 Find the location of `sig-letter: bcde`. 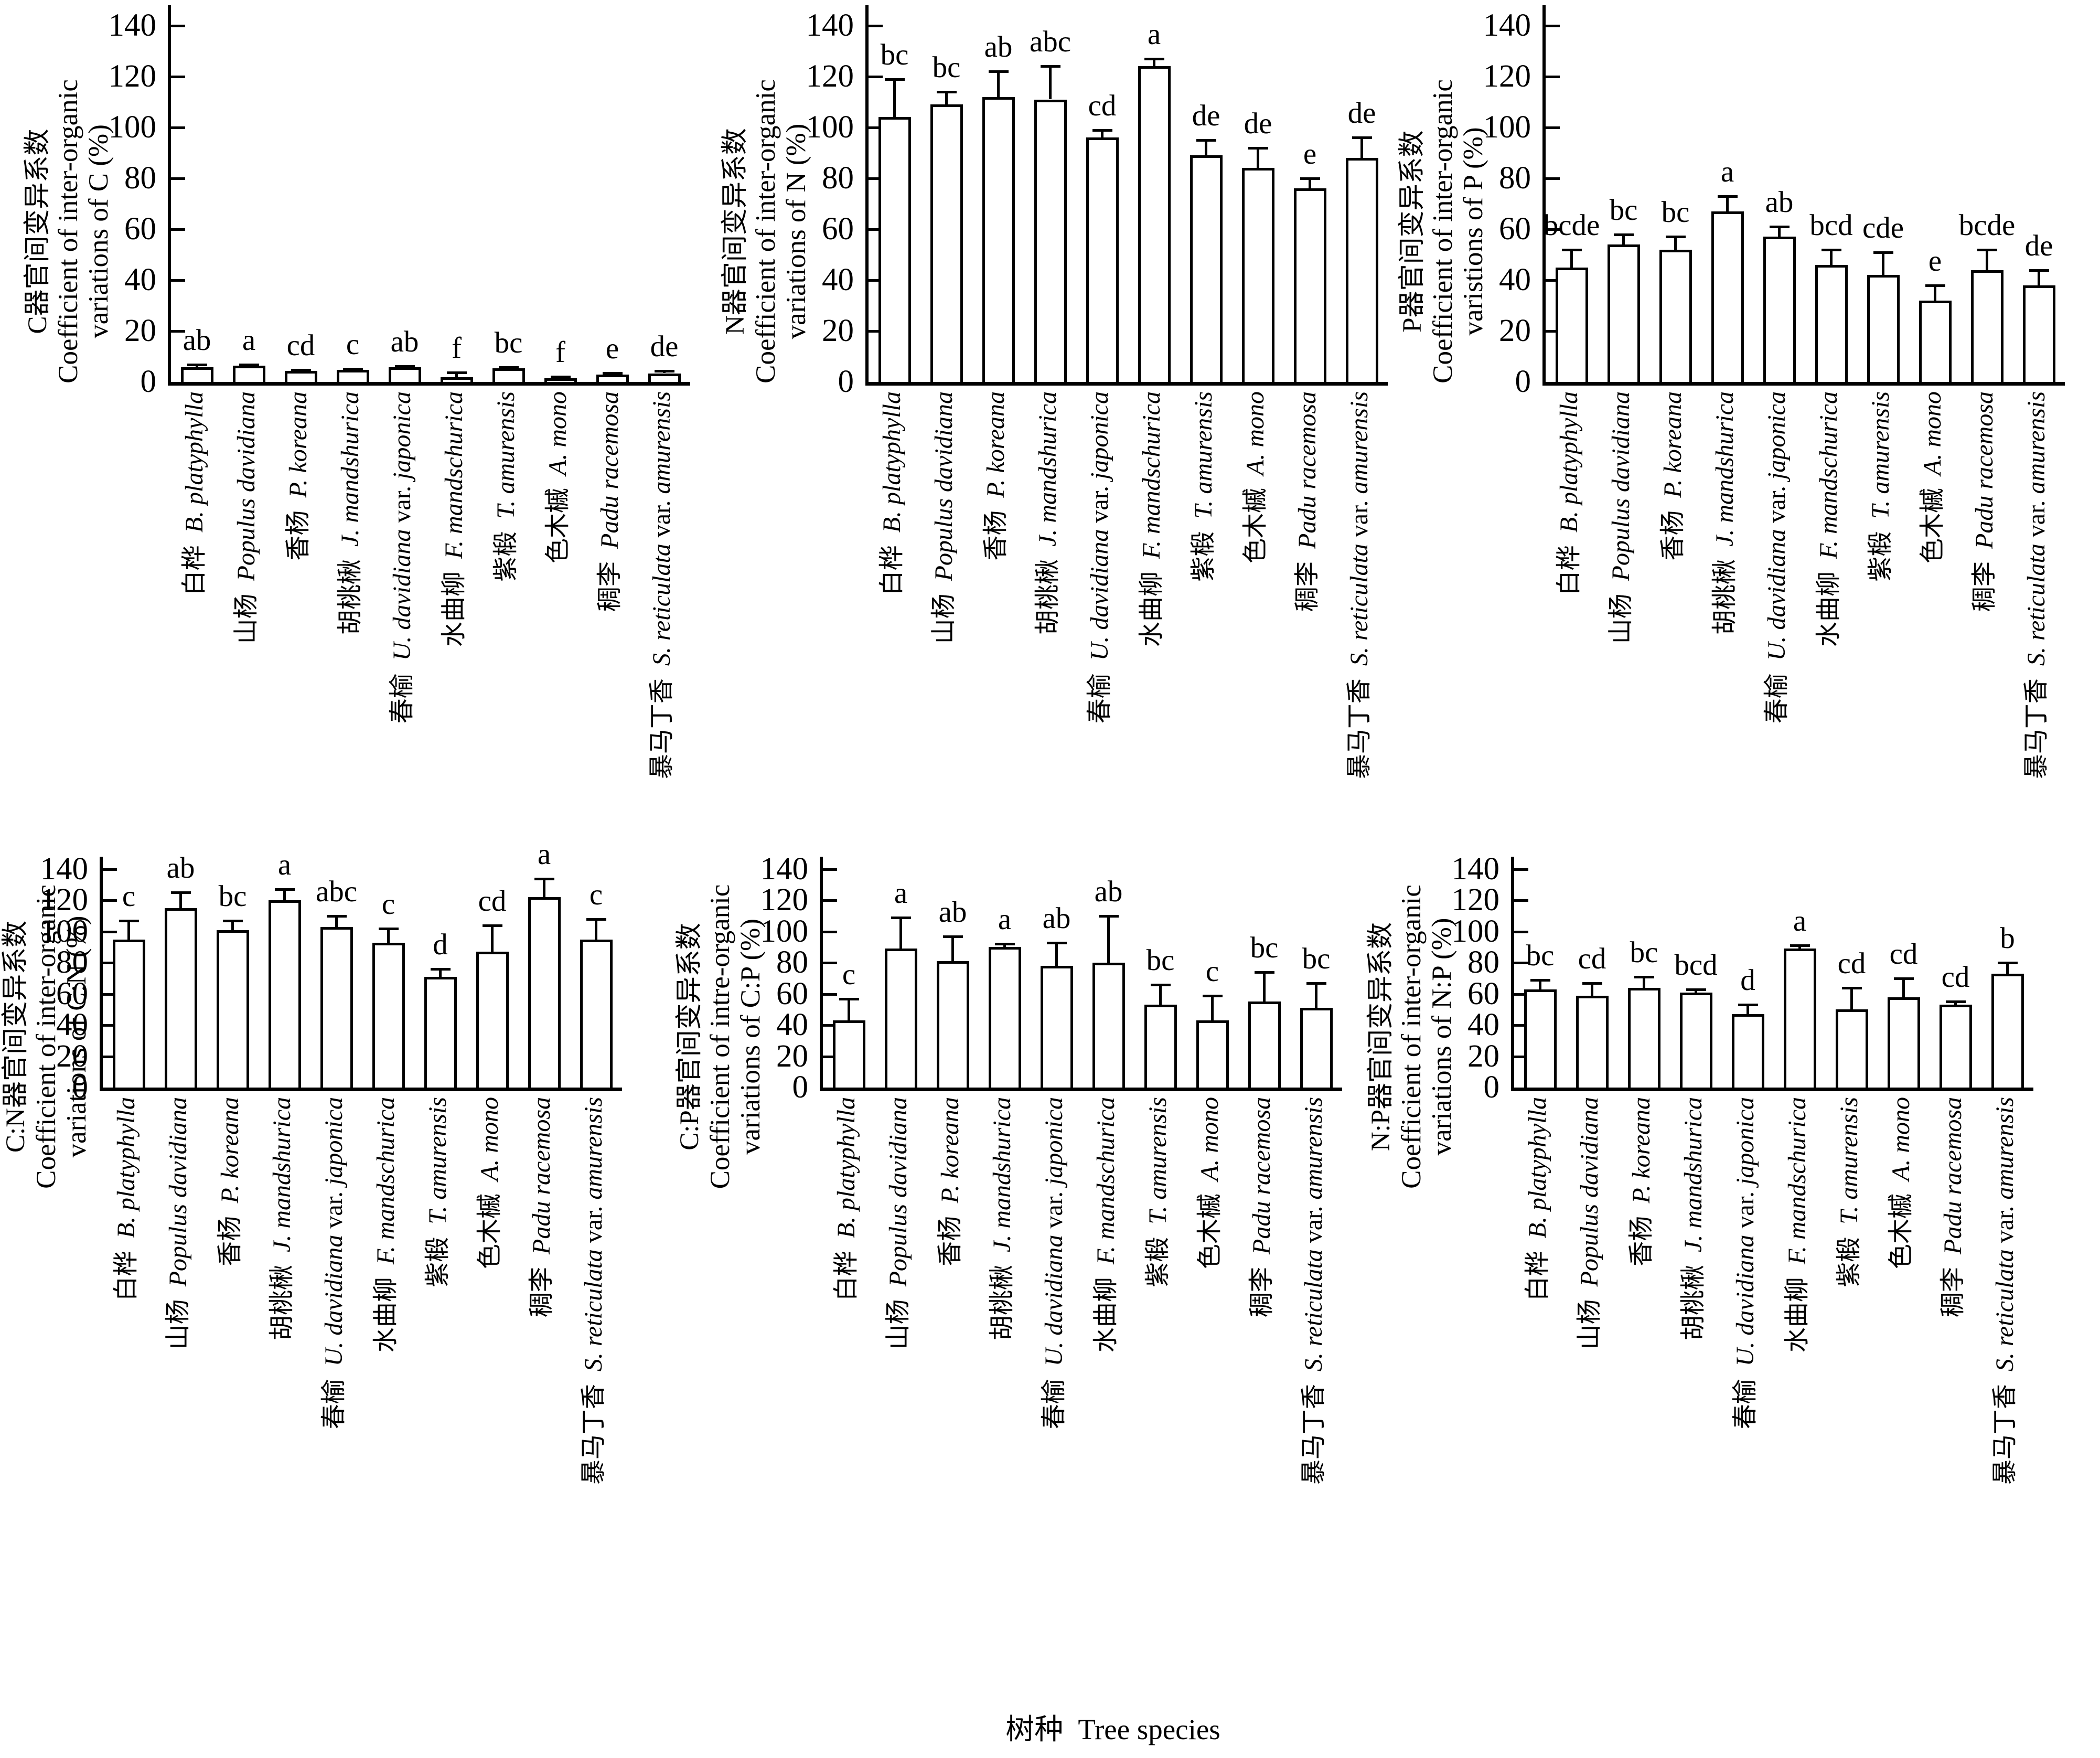

sig-letter: bcde is located at coordinates (1571, 225).